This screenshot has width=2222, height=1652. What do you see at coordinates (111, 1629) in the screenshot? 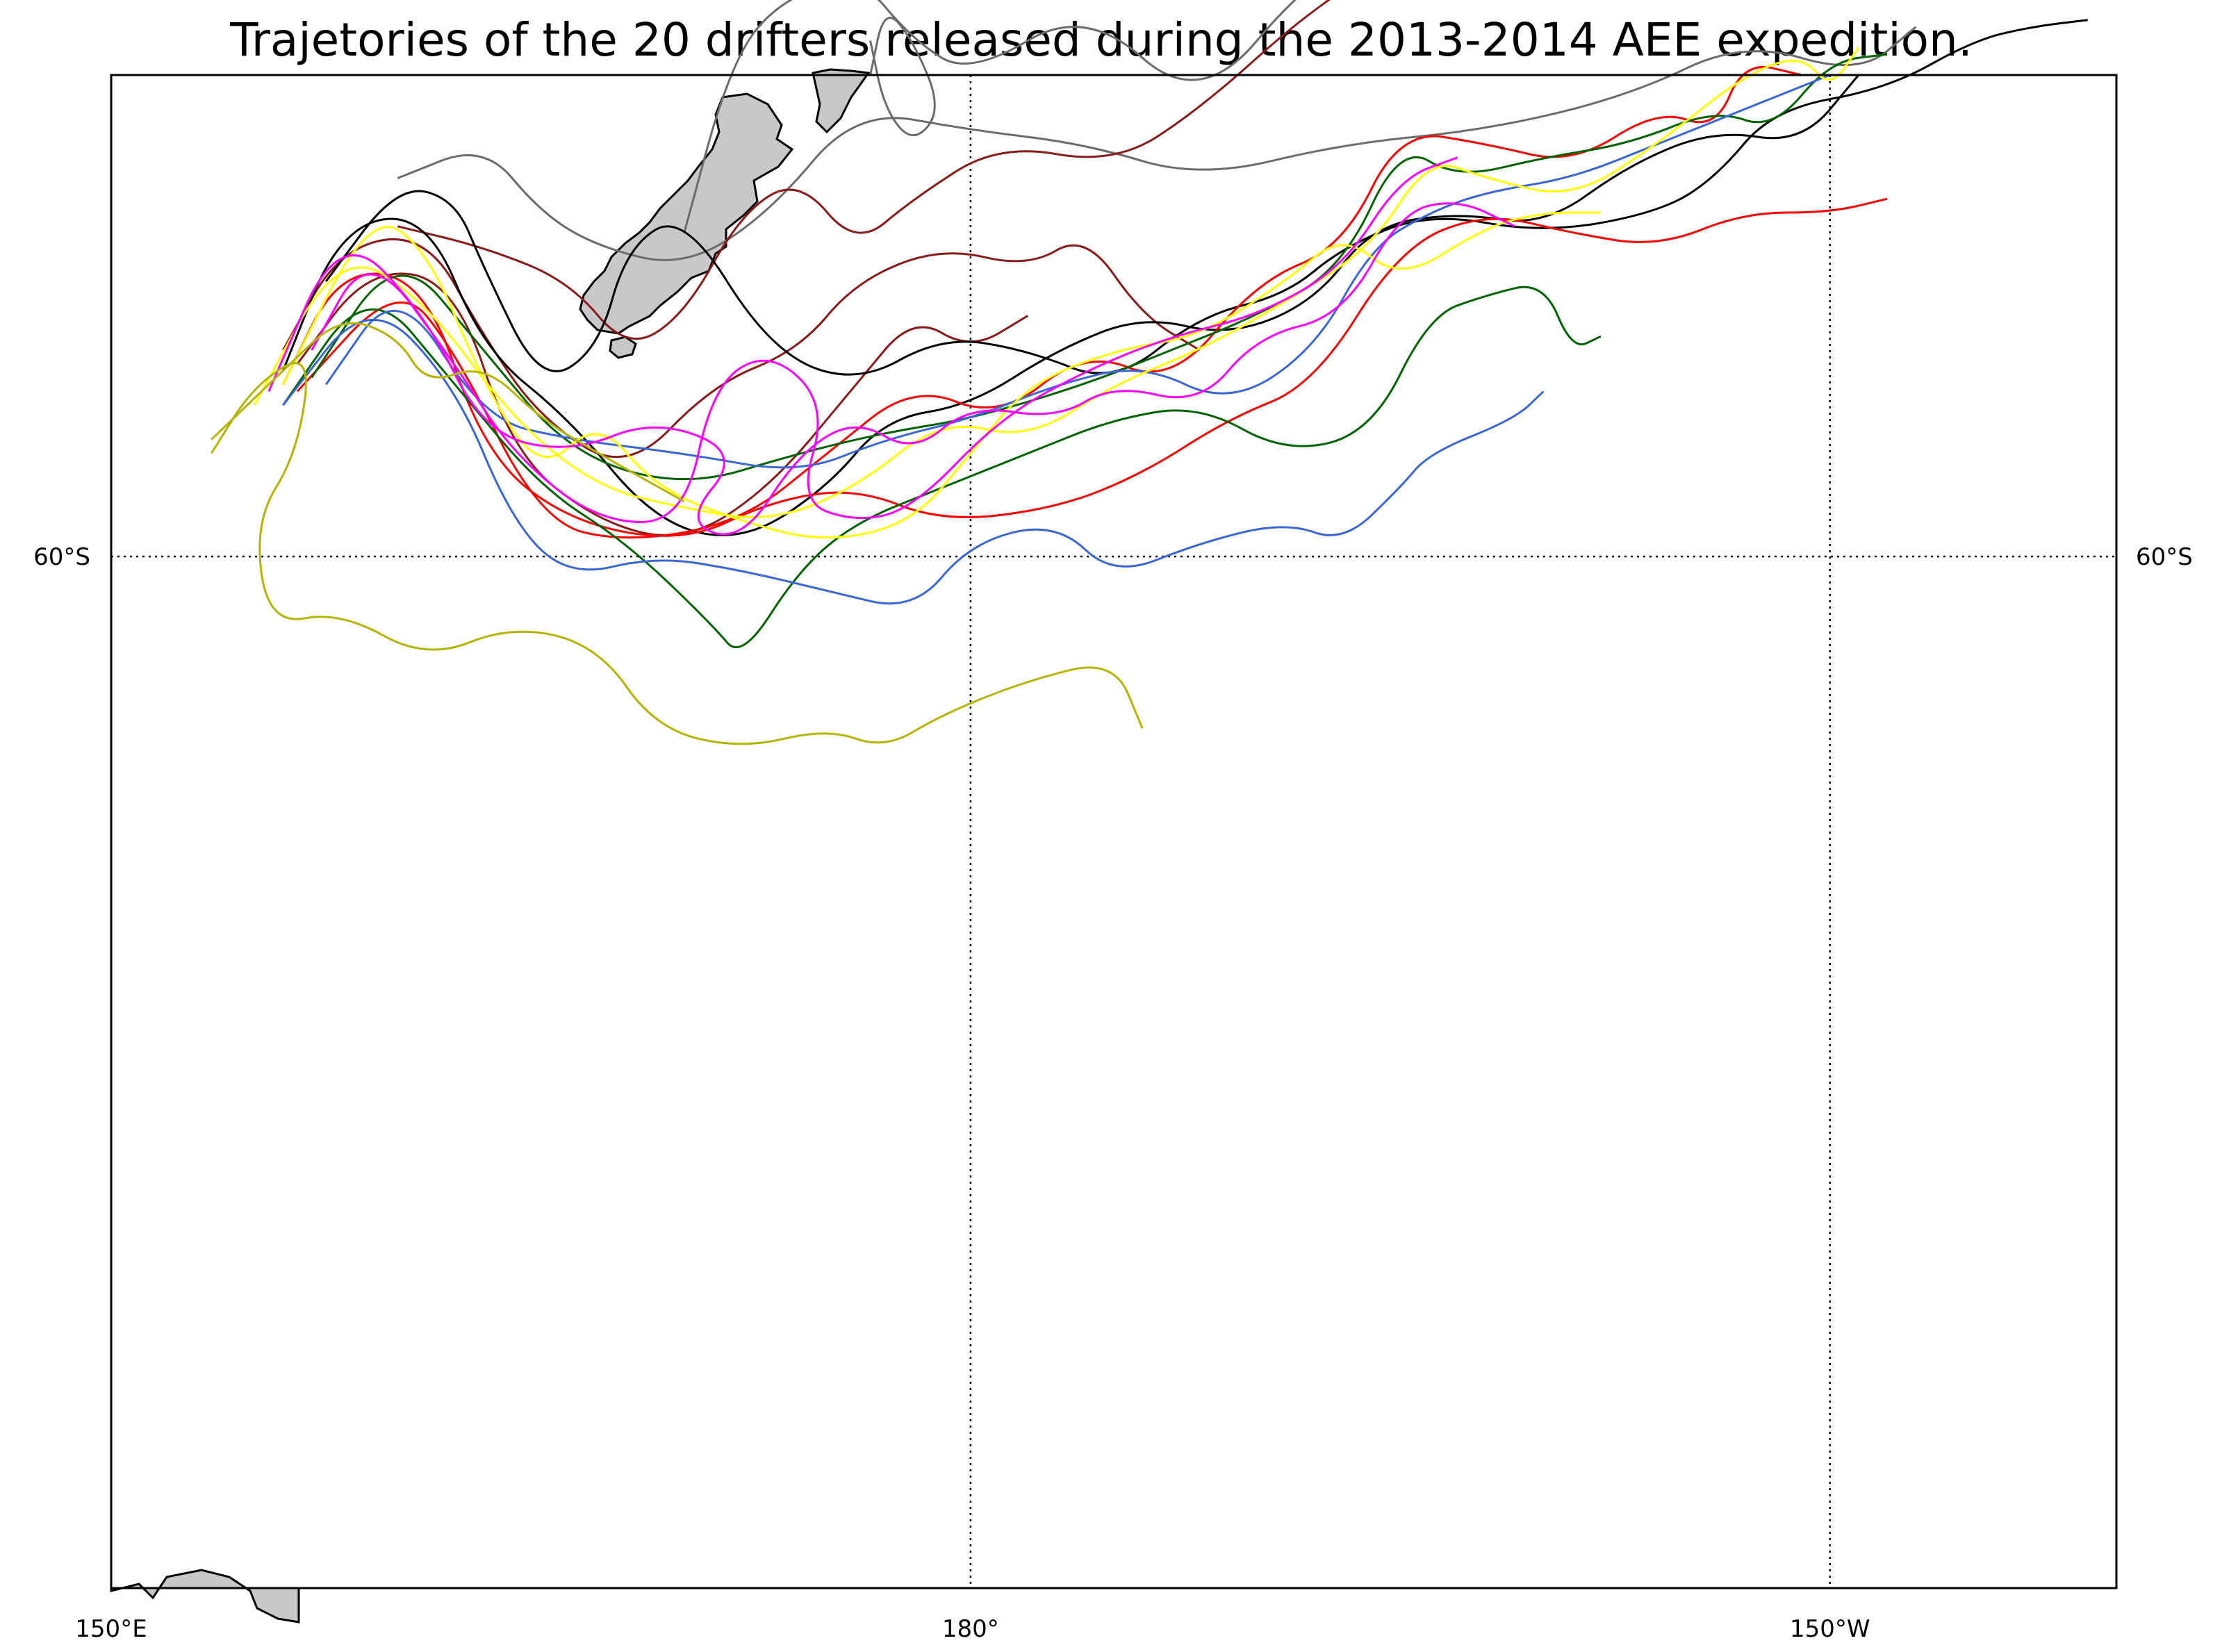
I see `x-tick-label: 150°E` at bounding box center [111, 1629].